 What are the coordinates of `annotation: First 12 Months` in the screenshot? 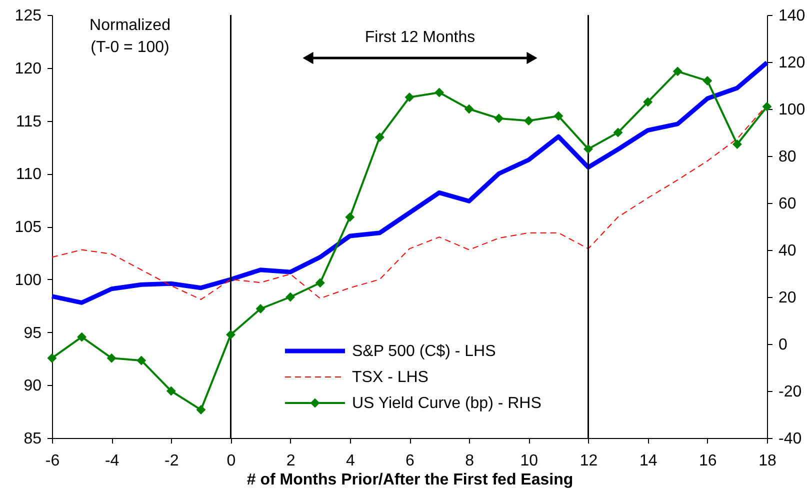 It's located at (420, 37).